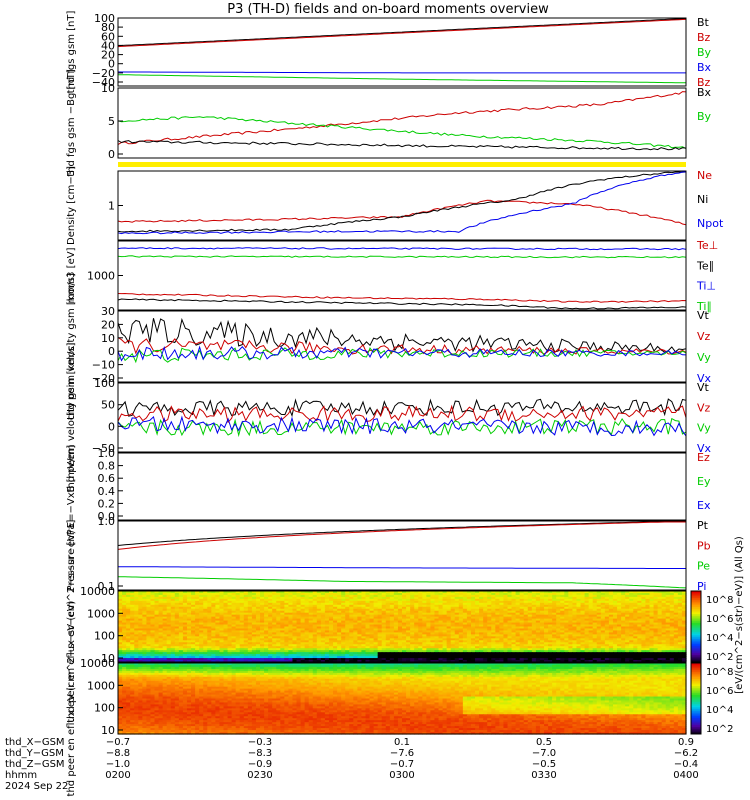 This screenshot has height=800, width=750. I want to click on series-Vx, so click(402, 353).